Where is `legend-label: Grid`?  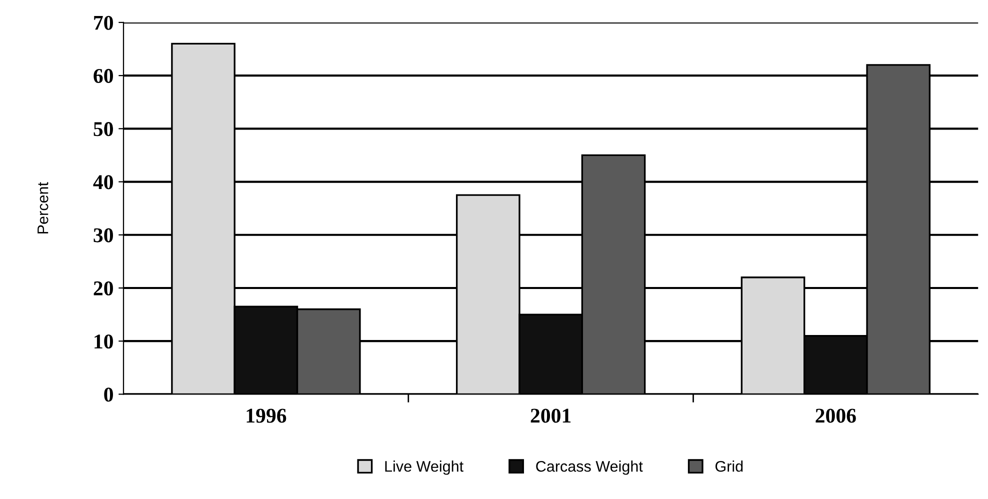
legend-label: Grid is located at coordinates (729, 466).